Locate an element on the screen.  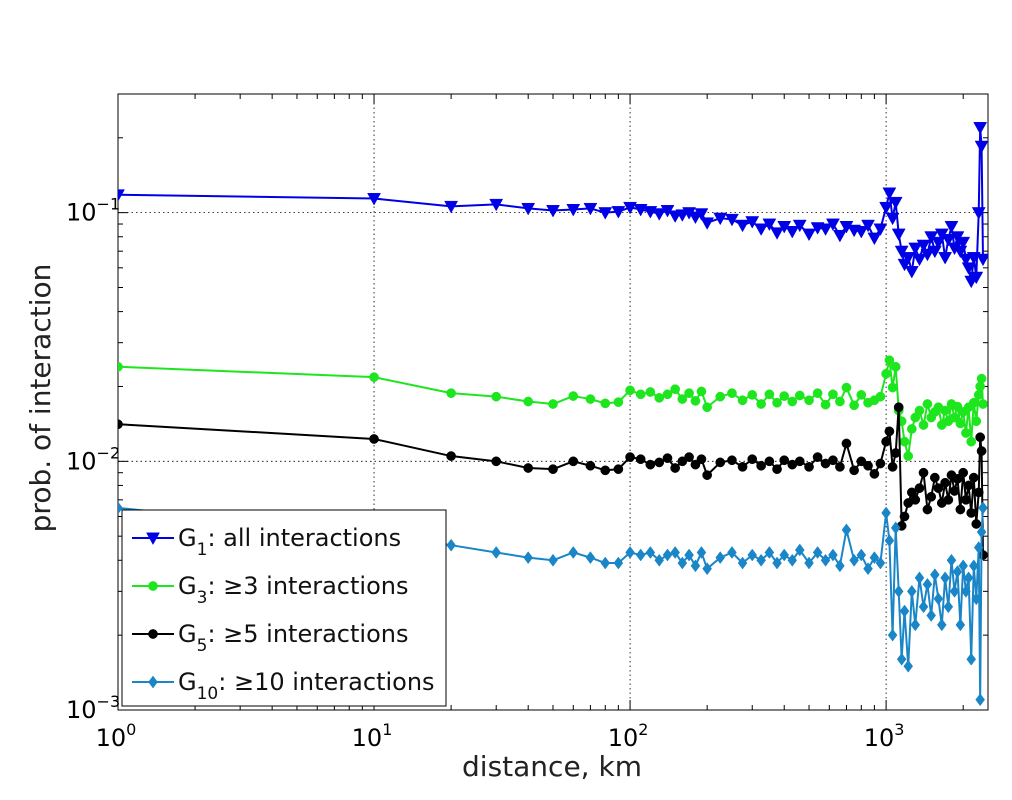
legend-label-subscript: 3 is located at coordinates (202, 598).